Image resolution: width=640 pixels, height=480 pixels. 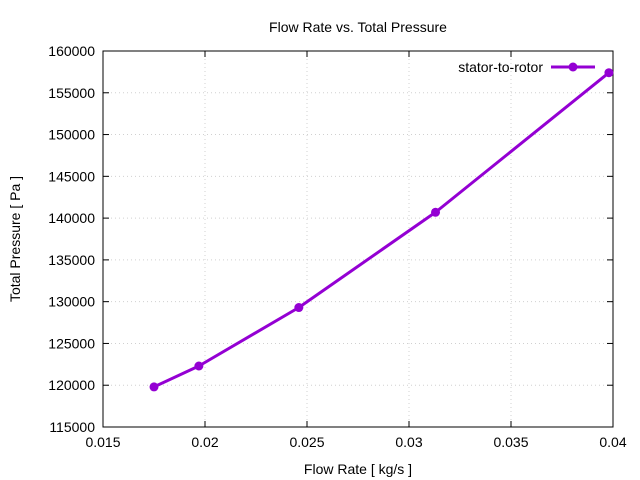 I want to click on y-tick-label: 155000, so click(x=71, y=93).